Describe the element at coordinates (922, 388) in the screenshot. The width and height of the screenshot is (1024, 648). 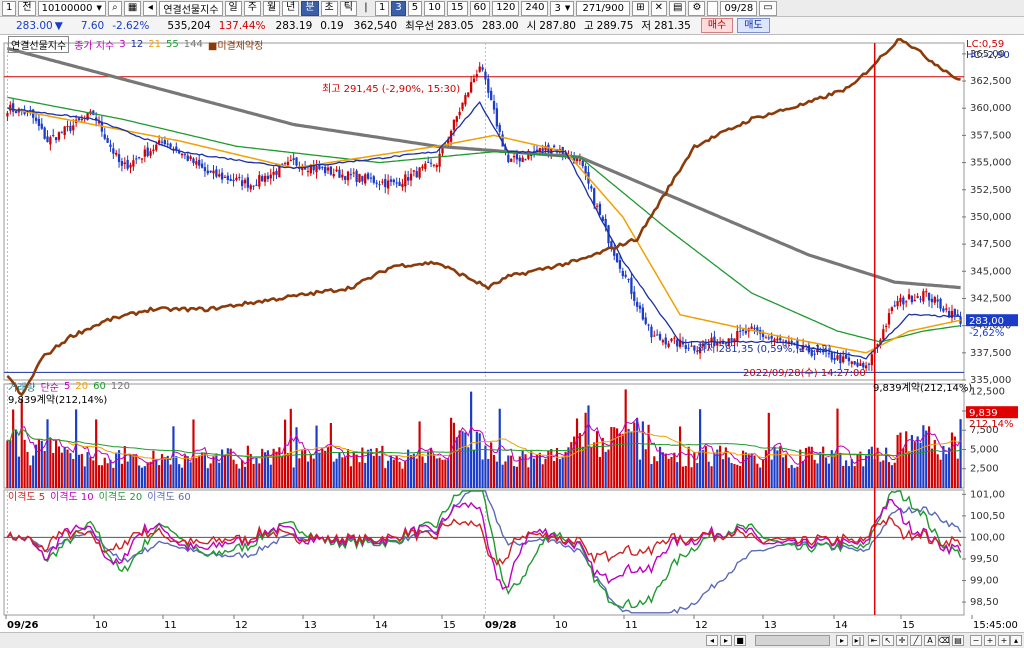
I see `volume-value-label: 9,839계약(212,14%)` at that location.